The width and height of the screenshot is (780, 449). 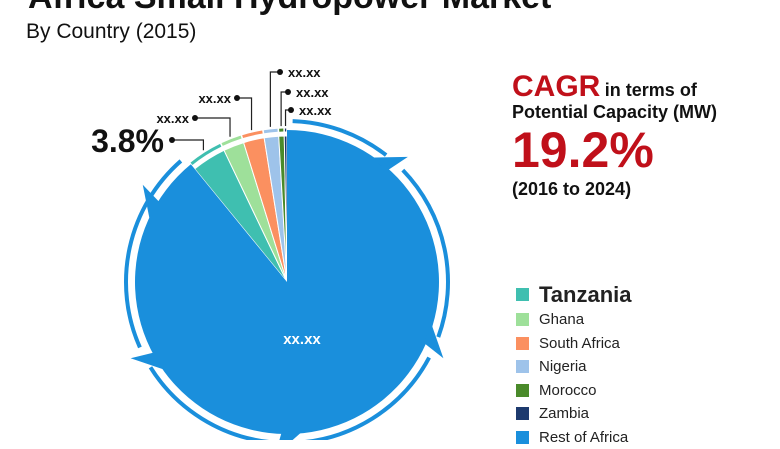 What do you see at coordinates (315, 110) in the screenshot?
I see `slice-label-zambia: xx.xx` at bounding box center [315, 110].